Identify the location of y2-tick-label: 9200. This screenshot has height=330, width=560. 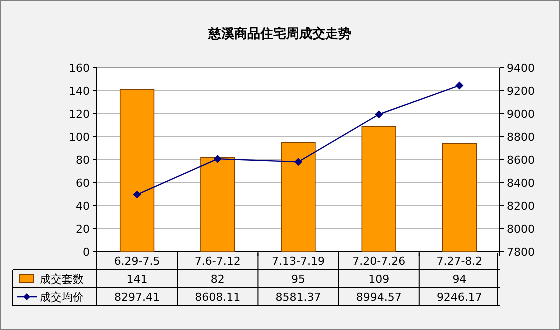
(521, 91).